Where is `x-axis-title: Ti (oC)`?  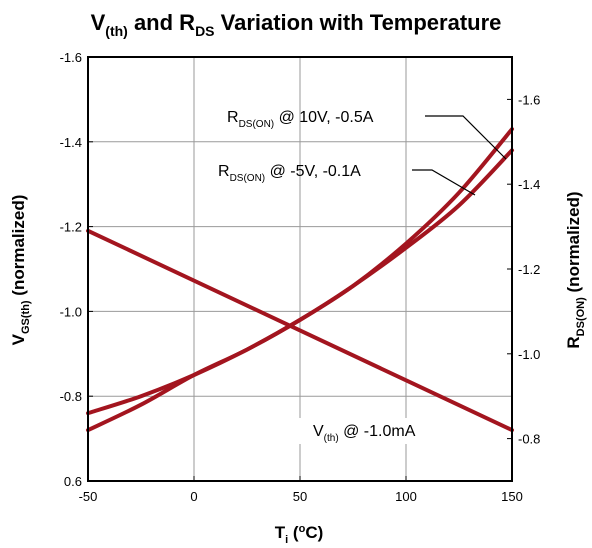 x-axis-title: Ti (oC) is located at coordinates (299, 534).